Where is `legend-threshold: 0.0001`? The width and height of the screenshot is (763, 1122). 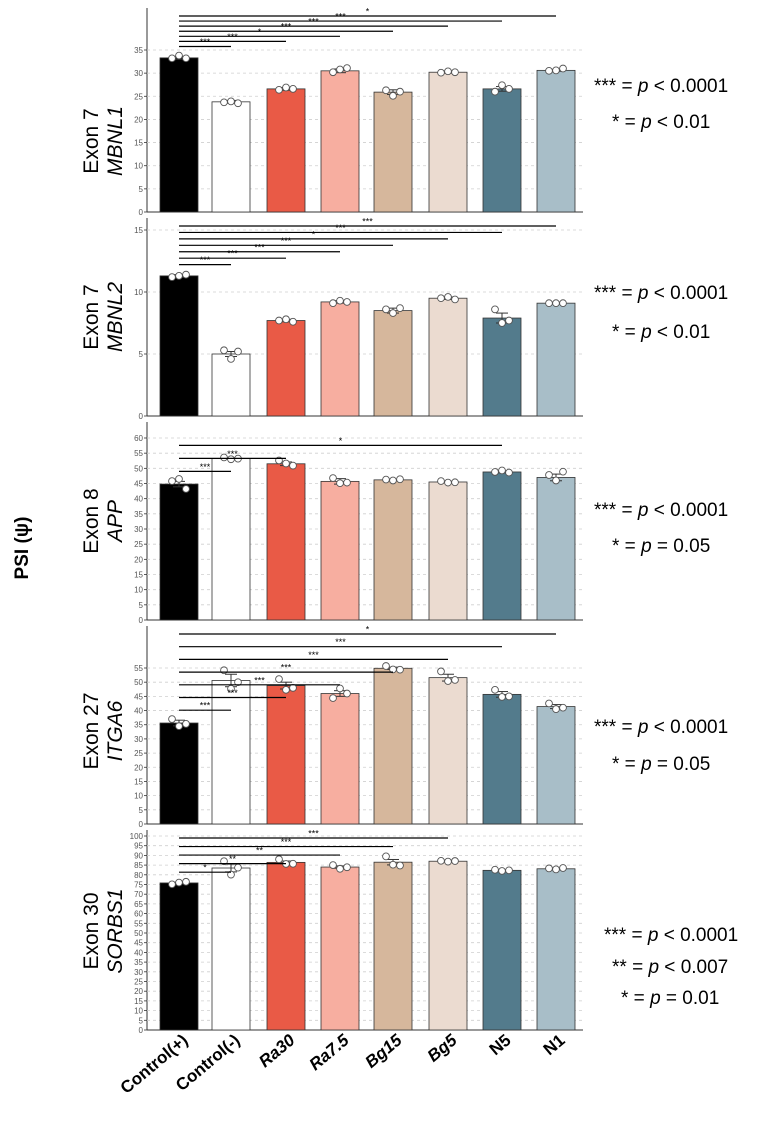 legend-threshold: 0.0001 is located at coordinates (709, 935).